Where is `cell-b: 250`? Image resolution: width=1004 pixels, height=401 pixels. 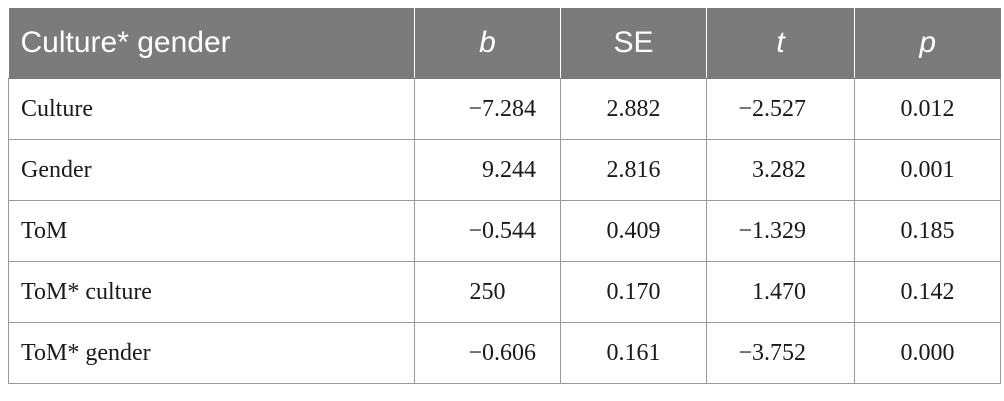
cell-b: 250 is located at coordinates (487, 292).